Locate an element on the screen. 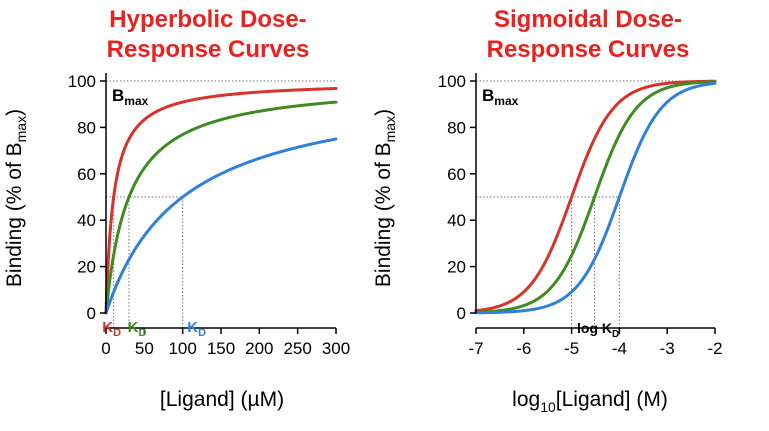 The height and width of the screenshot is (431, 769). left-bmax-sub: max is located at coordinates (136, 101).